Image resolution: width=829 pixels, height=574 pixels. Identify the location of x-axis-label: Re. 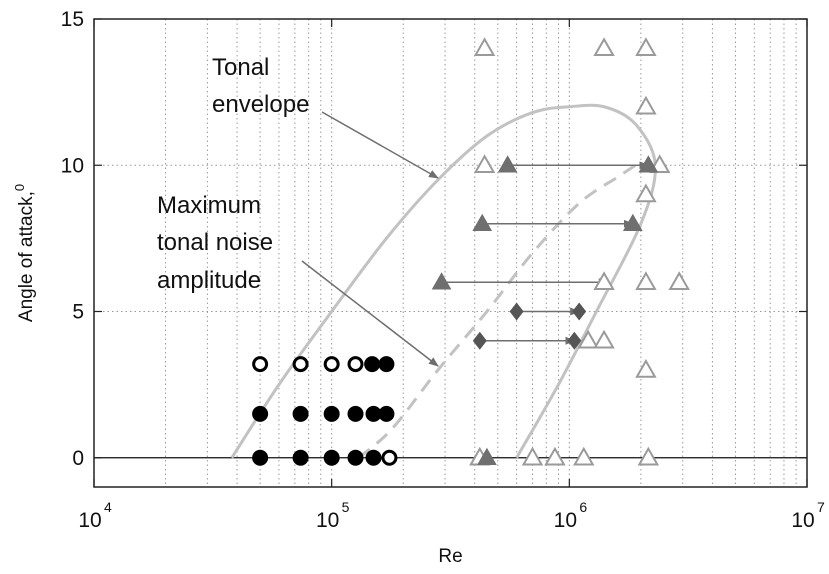
(450, 556).